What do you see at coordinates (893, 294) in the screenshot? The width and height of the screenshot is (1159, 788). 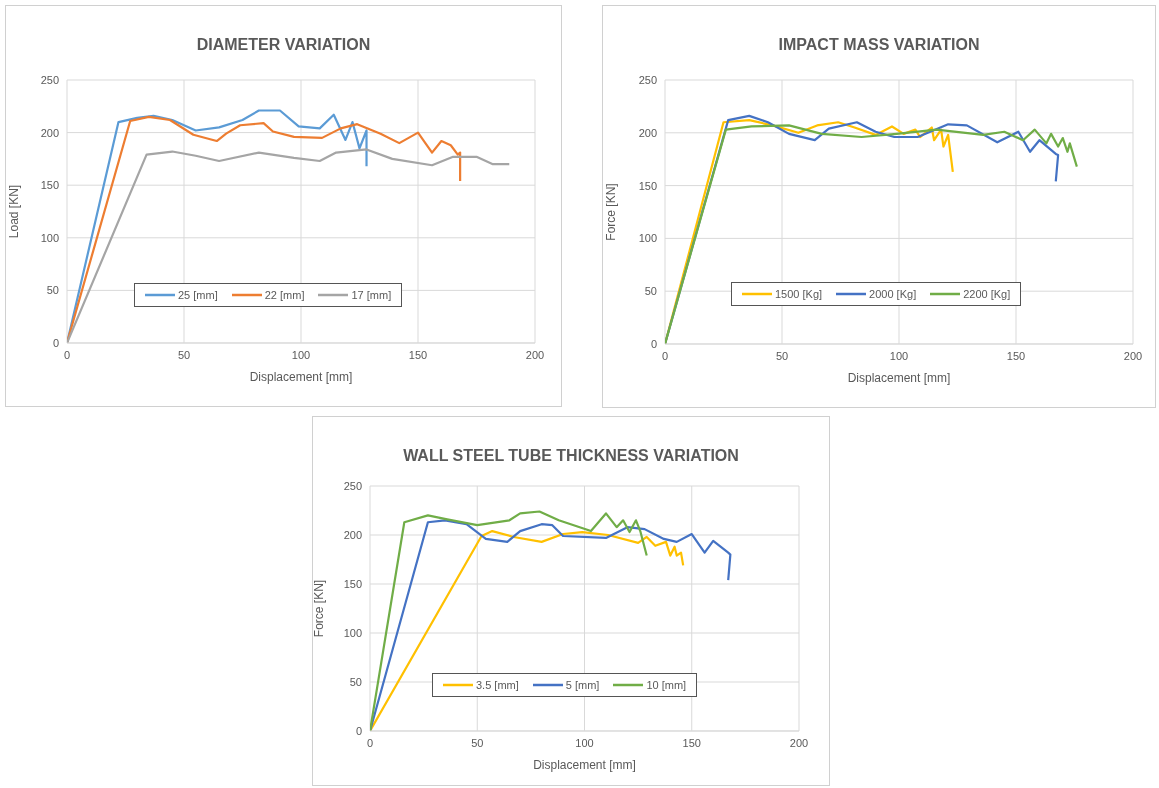 I see `legend-label: 2000 [Kg]` at bounding box center [893, 294].